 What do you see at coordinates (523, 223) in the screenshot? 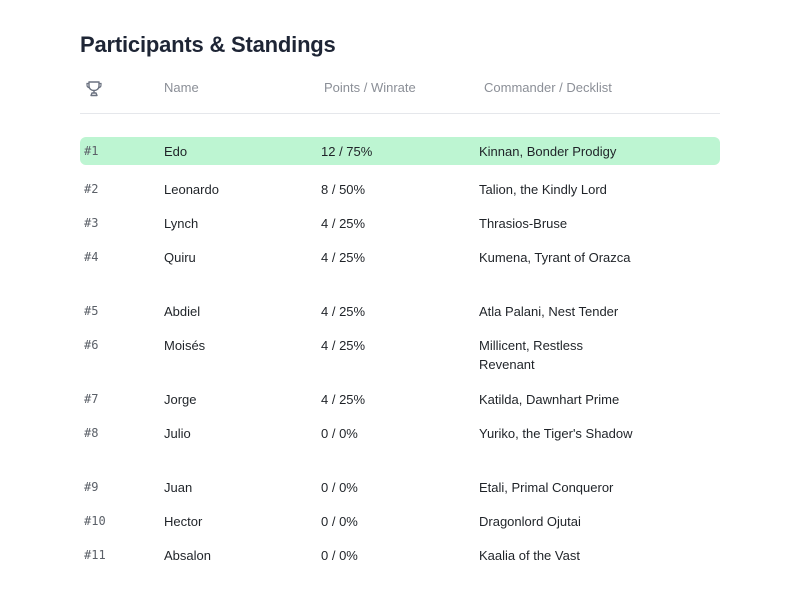
I see `commander-decklist: Thrasios-Bruse` at bounding box center [523, 223].